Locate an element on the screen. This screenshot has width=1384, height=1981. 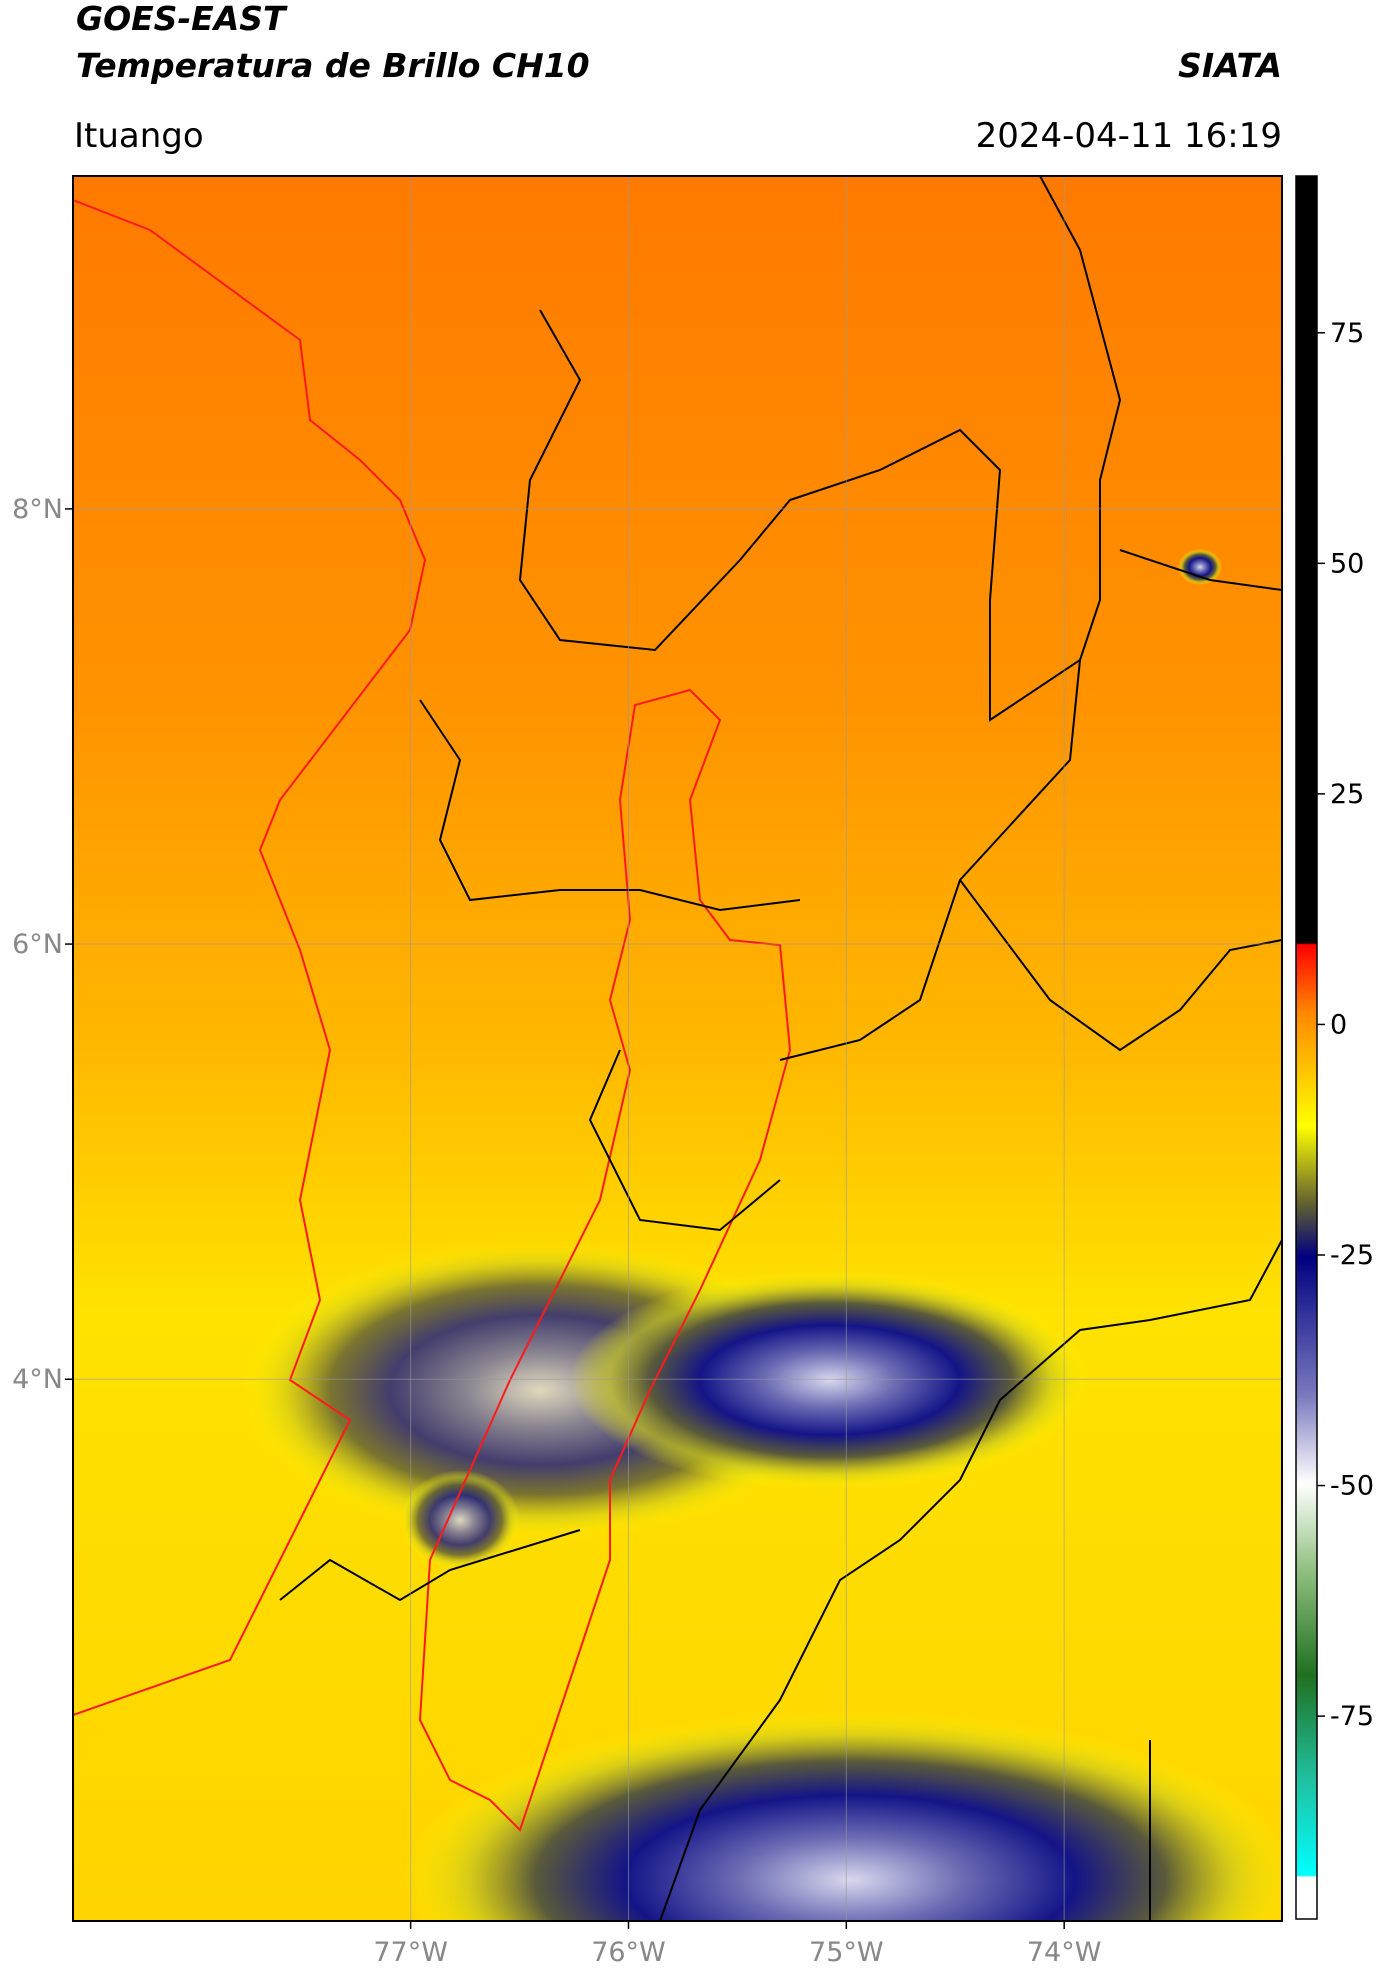
timestamp: 2024-04-11 16:19 is located at coordinates (1129, 136).